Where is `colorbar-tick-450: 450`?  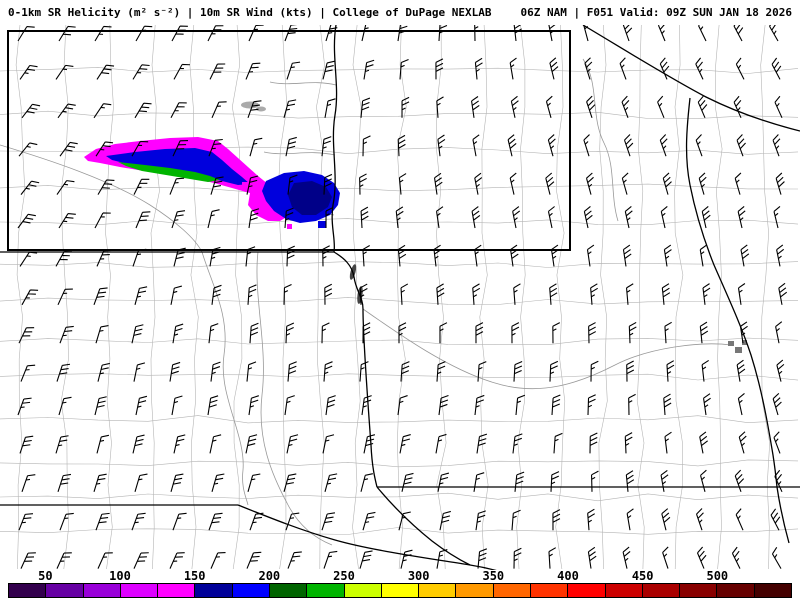 colorbar-tick-450: 450 is located at coordinates (642, 576).